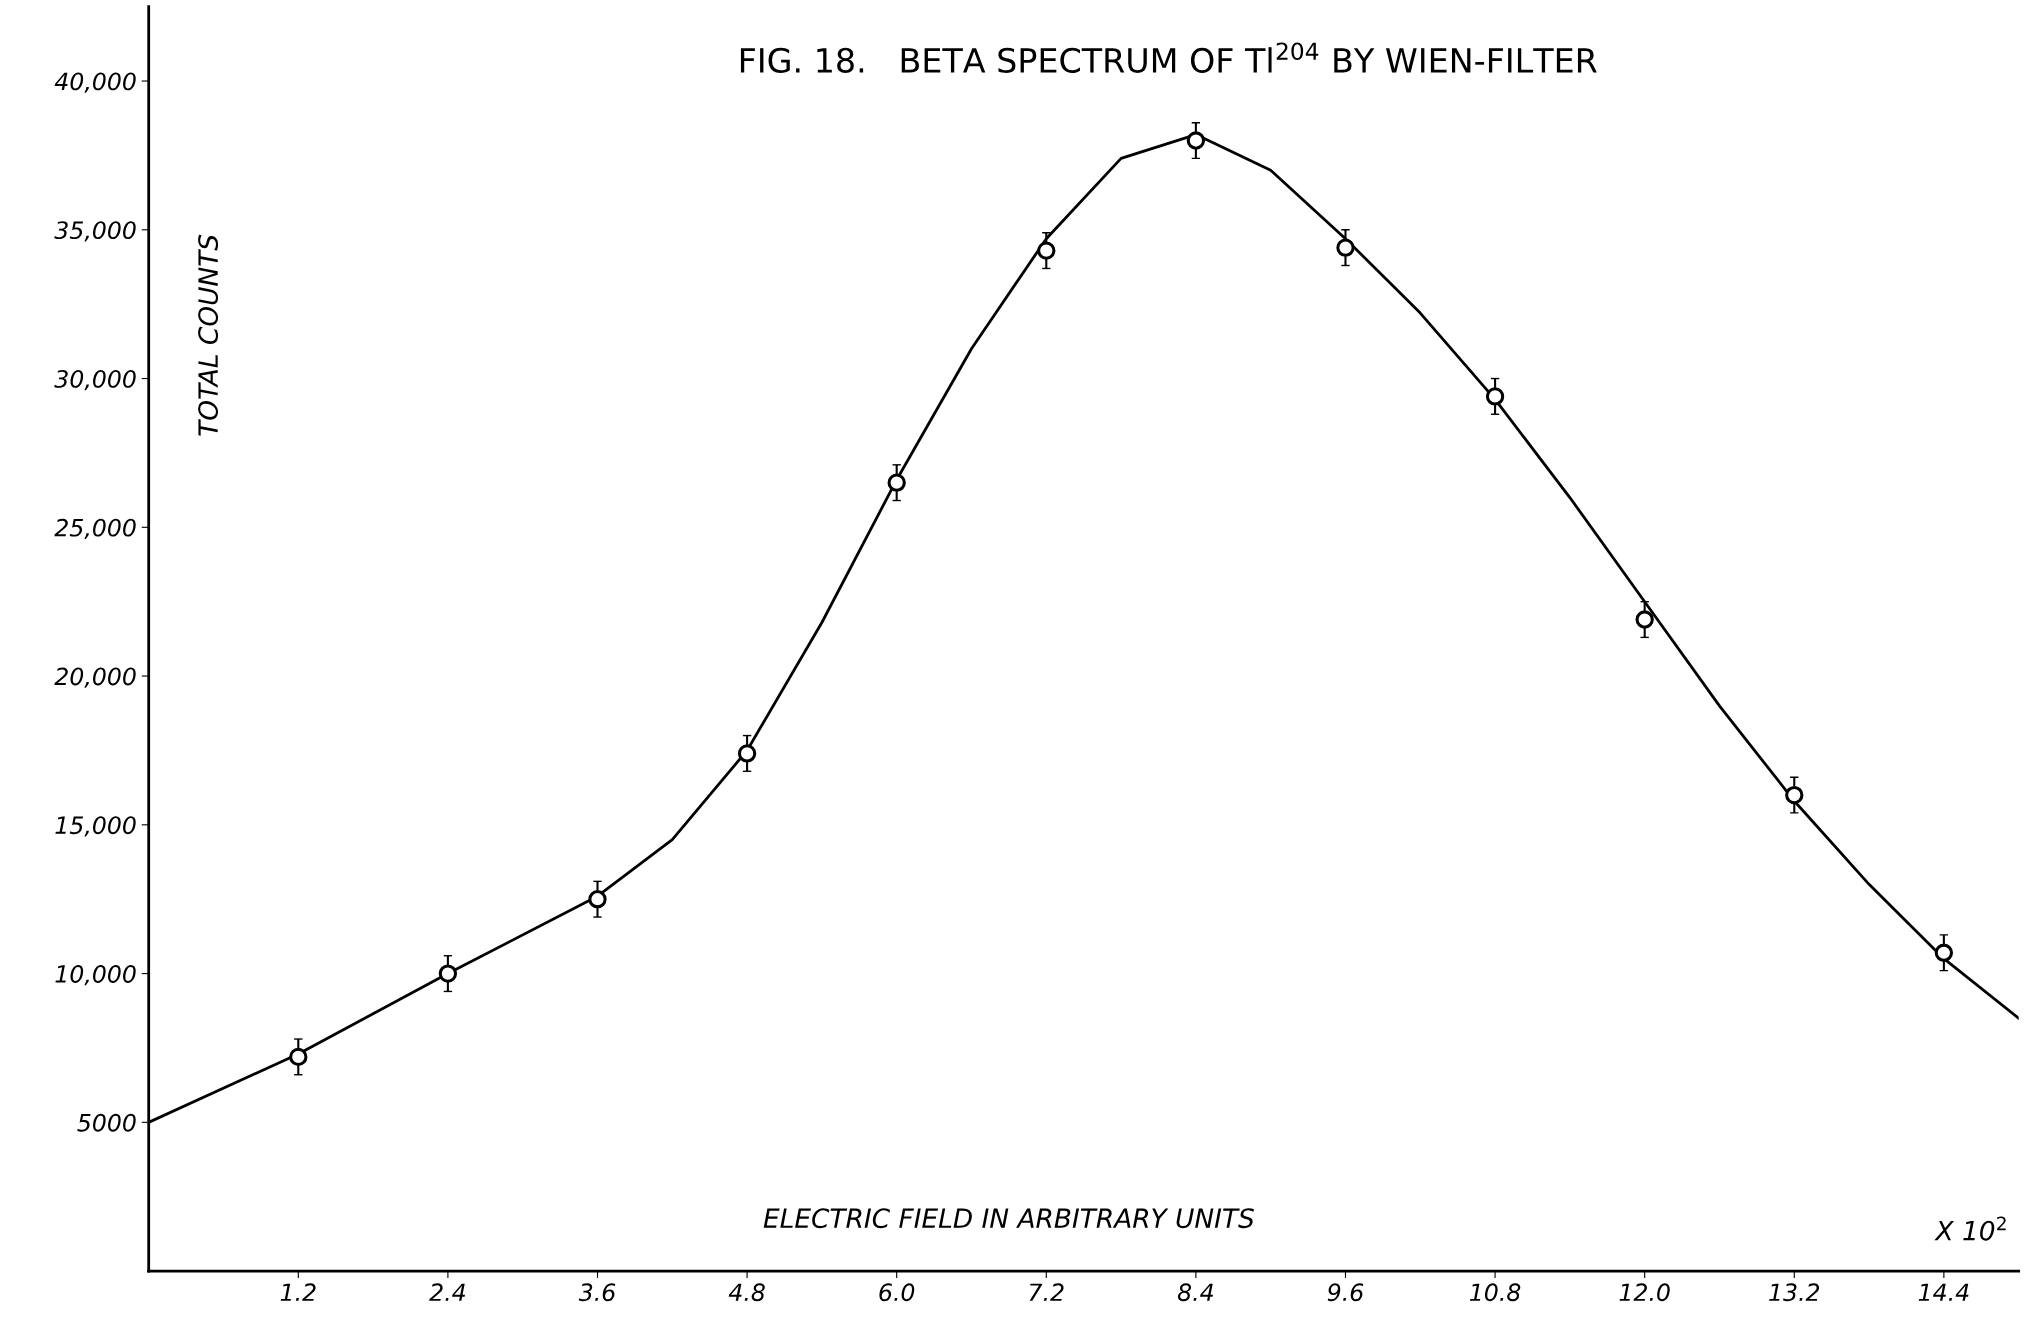 Image resolution: width=2037 pixels, height=1331 pixels. What do you see at coordinates (95, 677) in the screenshot?
I see `y-tick-label: 20,000` at bounding box center [95, 677].